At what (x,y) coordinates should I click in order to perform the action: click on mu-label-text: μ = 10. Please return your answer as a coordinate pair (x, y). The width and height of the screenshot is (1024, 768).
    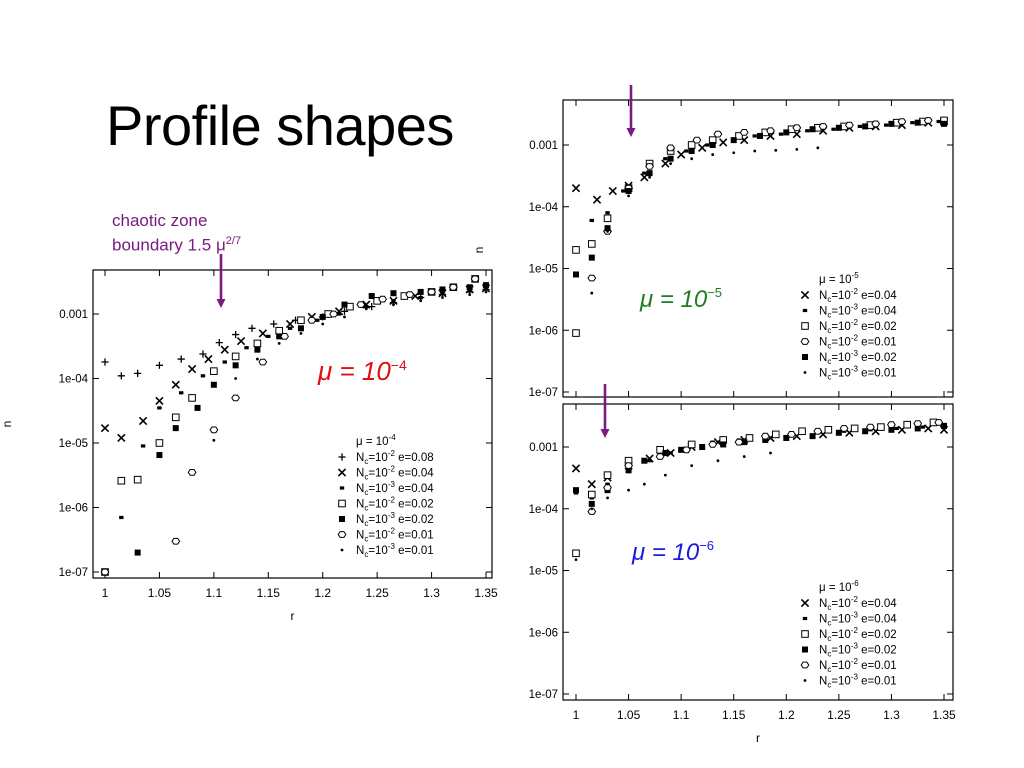
    Looking at the image, I should click on (673, 299).